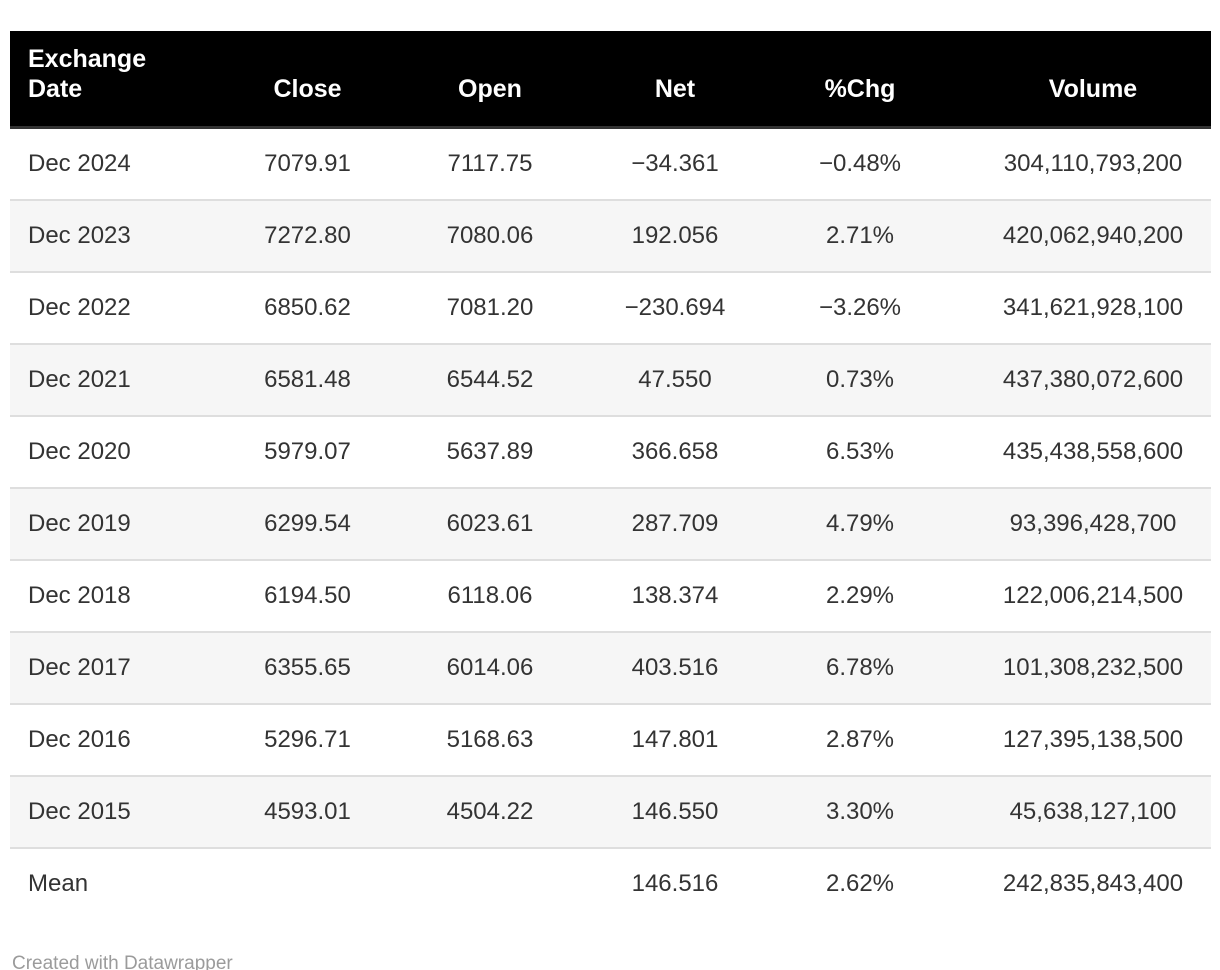 This screenshot has height=970, width=1220. I want to click on cell-open: 7081.20, so click(490, 307).